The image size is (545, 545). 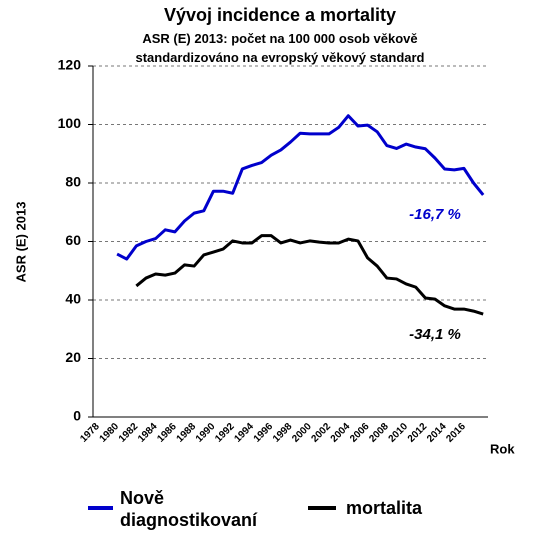 I want to click on x-tick-label: 2008, so click(x=379, y=433).